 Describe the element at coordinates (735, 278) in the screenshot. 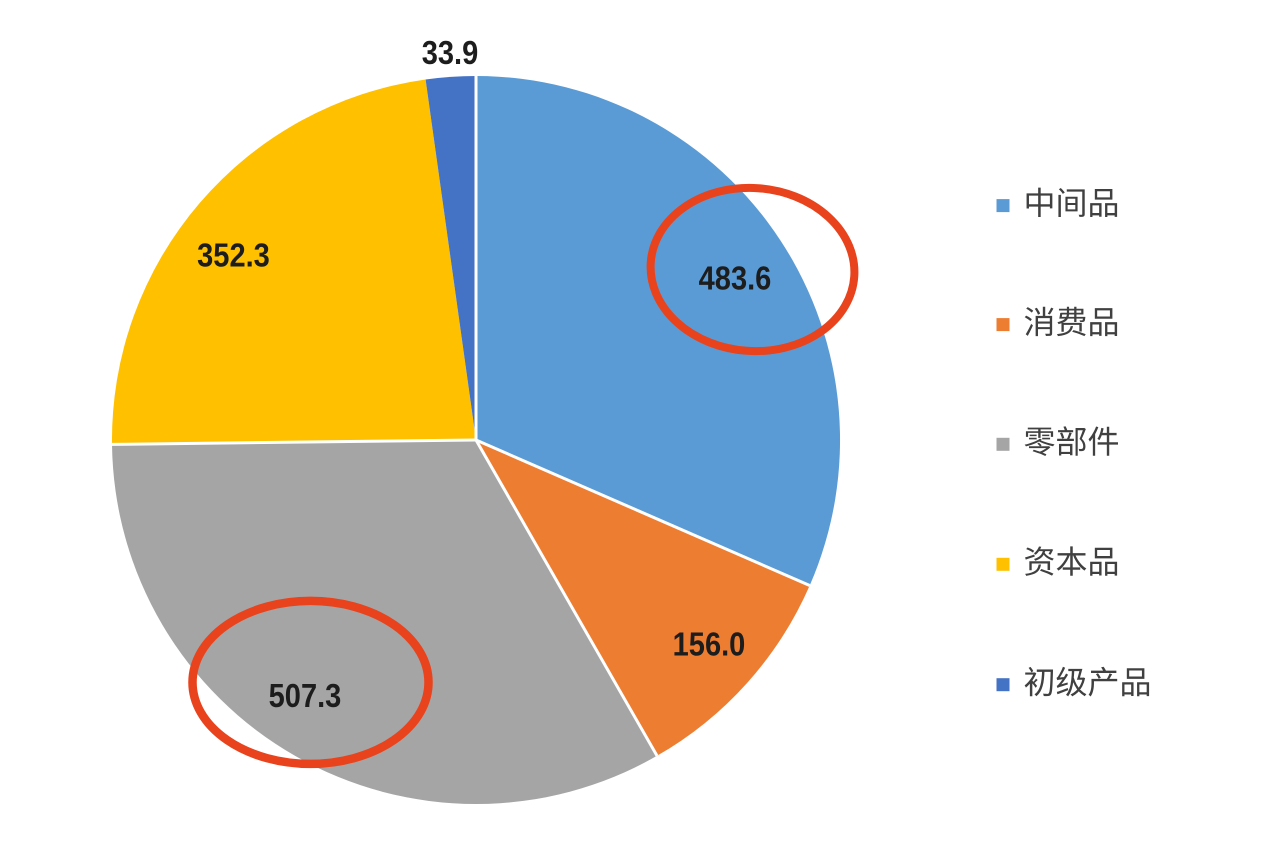

I see `svg-text: 483.6` at that location.